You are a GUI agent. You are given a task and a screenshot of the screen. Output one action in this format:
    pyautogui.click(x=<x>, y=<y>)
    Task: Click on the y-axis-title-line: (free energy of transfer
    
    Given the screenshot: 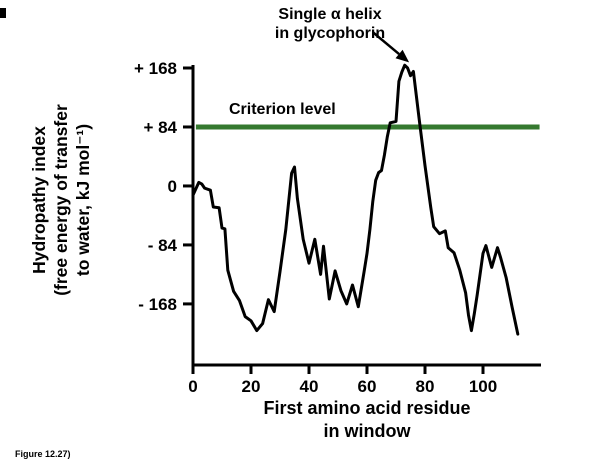 What is the action you would take?
    pyautogui.click(x=61, y=200)
    